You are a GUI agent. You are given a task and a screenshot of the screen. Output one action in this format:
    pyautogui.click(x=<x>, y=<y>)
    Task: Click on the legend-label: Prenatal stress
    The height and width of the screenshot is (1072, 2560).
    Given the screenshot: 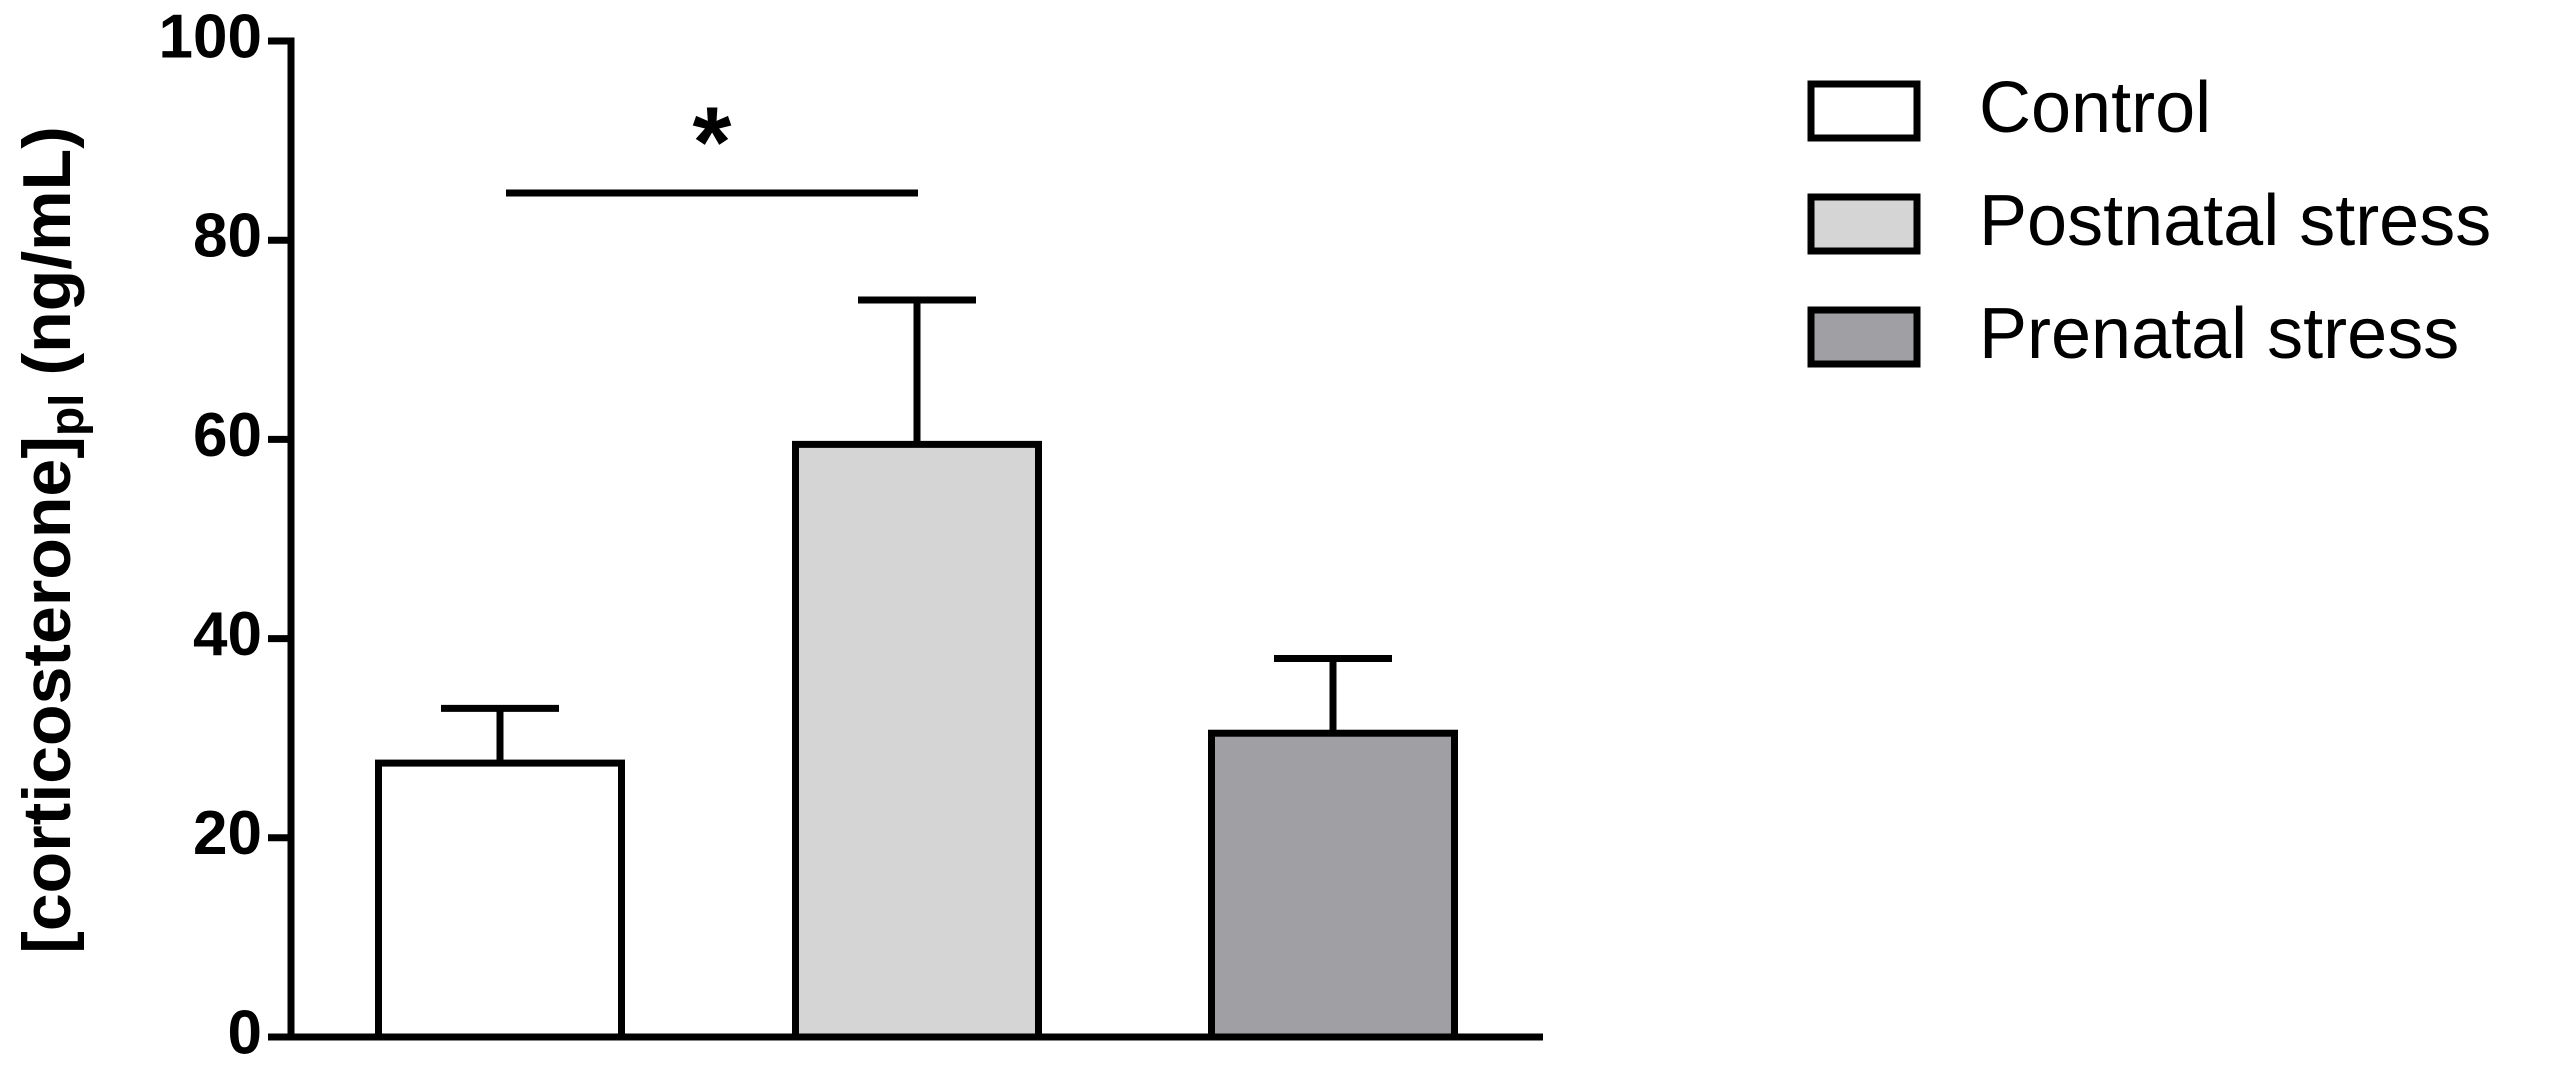 What is the action you would take?
    pyautogui.click(x=2219, y=334)
    